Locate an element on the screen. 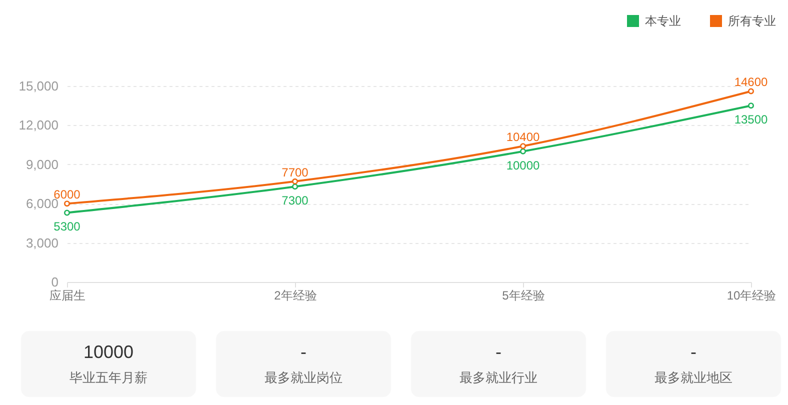  y-tick-label: 9,000 is located at coordinates (42, 164).